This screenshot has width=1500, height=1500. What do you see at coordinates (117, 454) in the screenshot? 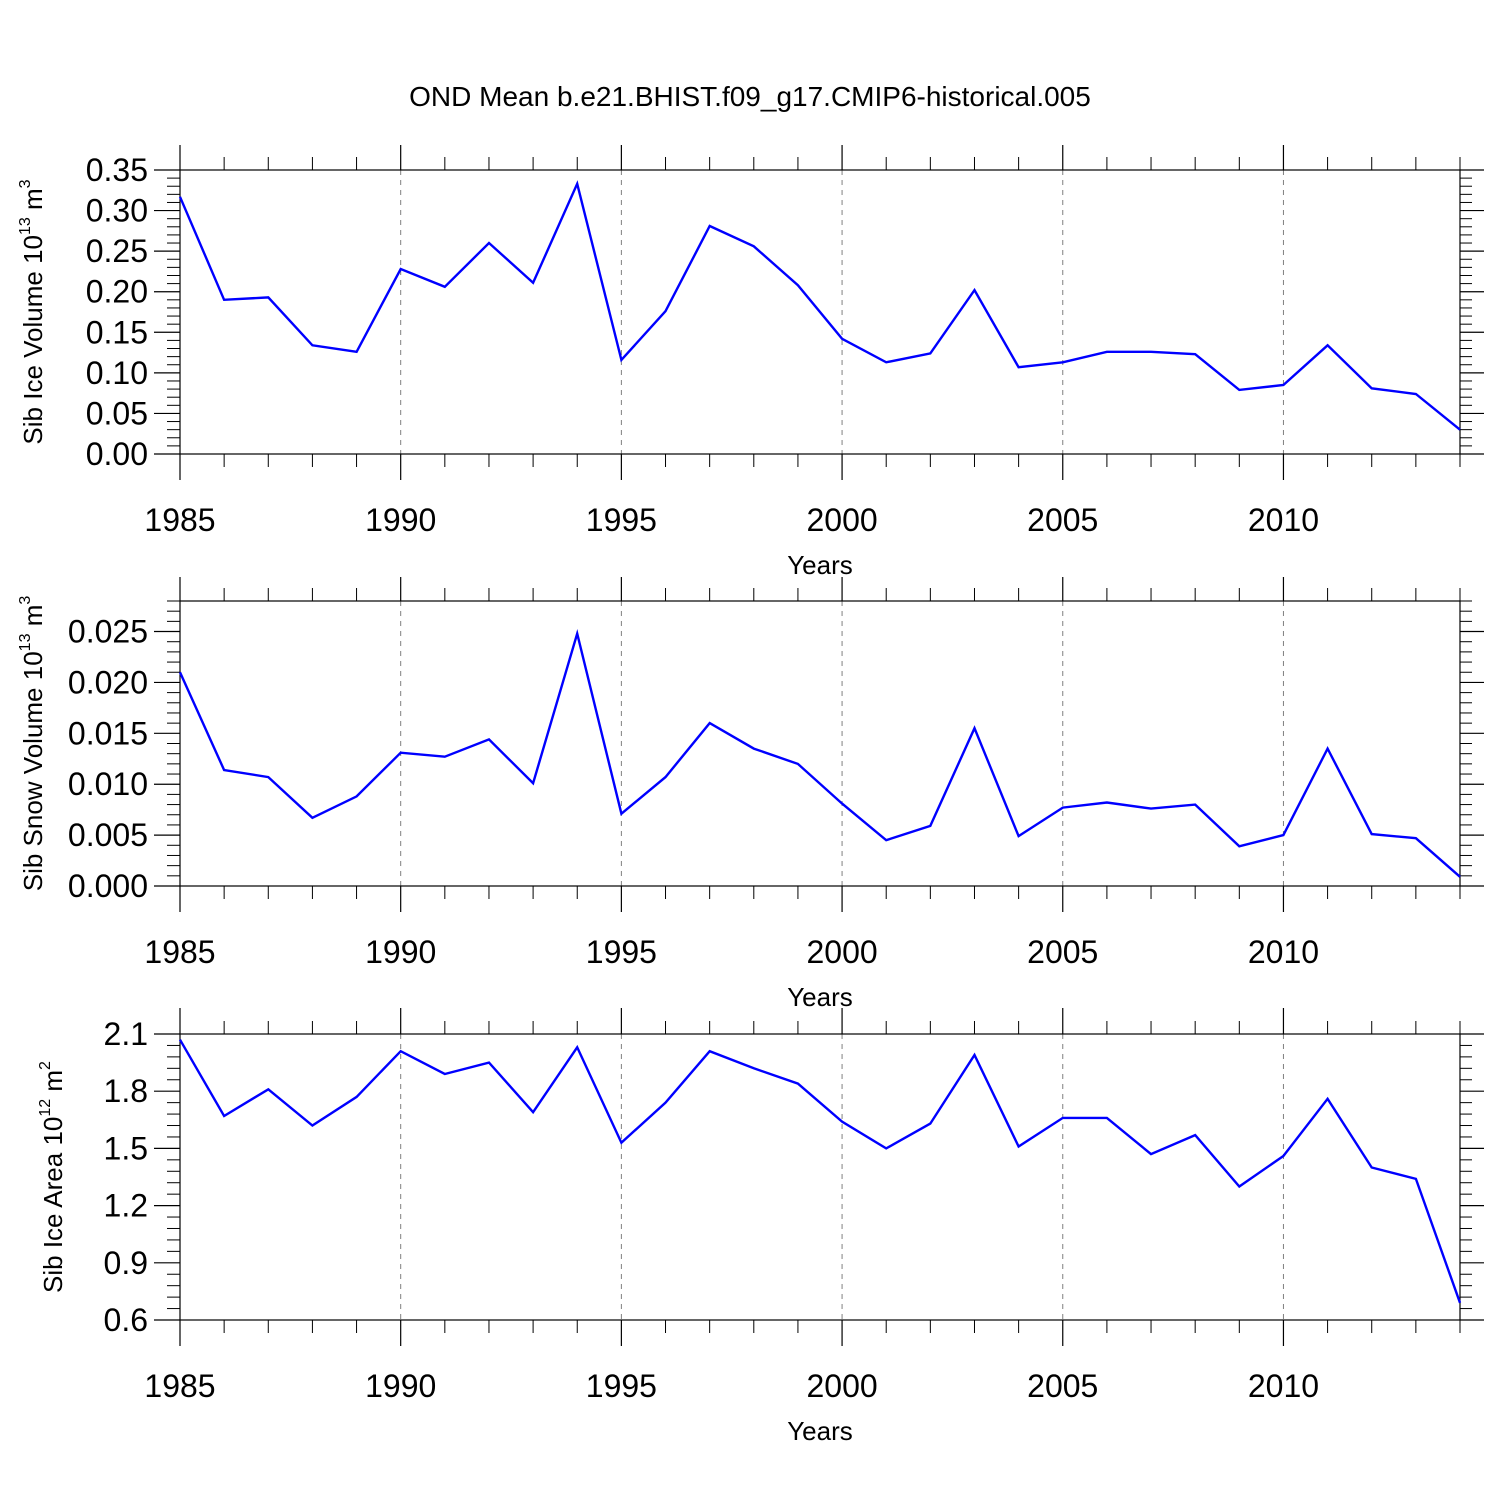
I see `y-tick-label: 0.00` at bounding box center [117, 454].